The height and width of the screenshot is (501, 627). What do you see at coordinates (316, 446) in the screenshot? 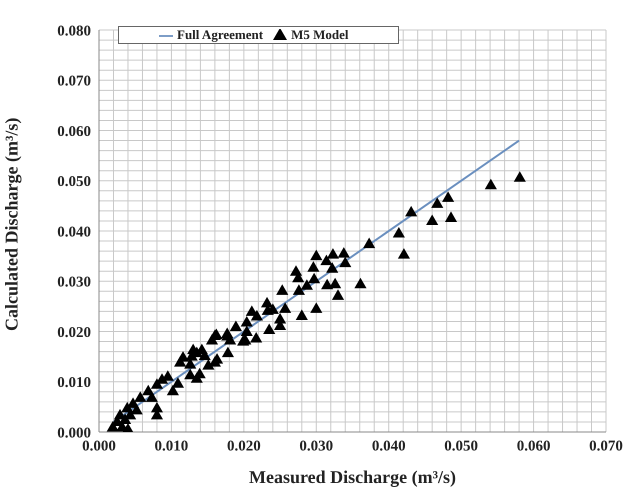
I see `x-tick-label: 0.030` at bounding box center [316, 446].